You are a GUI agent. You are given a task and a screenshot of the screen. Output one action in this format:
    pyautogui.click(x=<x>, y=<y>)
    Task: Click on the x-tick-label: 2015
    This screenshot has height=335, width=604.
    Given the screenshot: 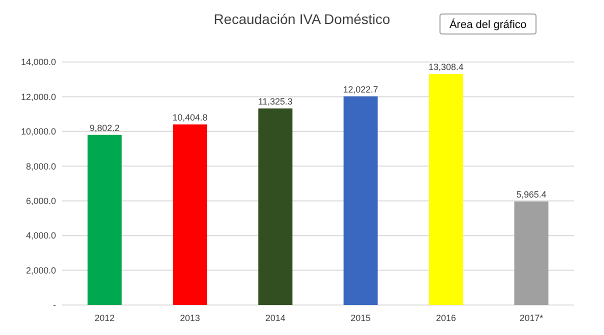 What is the action you would take?
    pyautogui.click(x=360, y=318)
    